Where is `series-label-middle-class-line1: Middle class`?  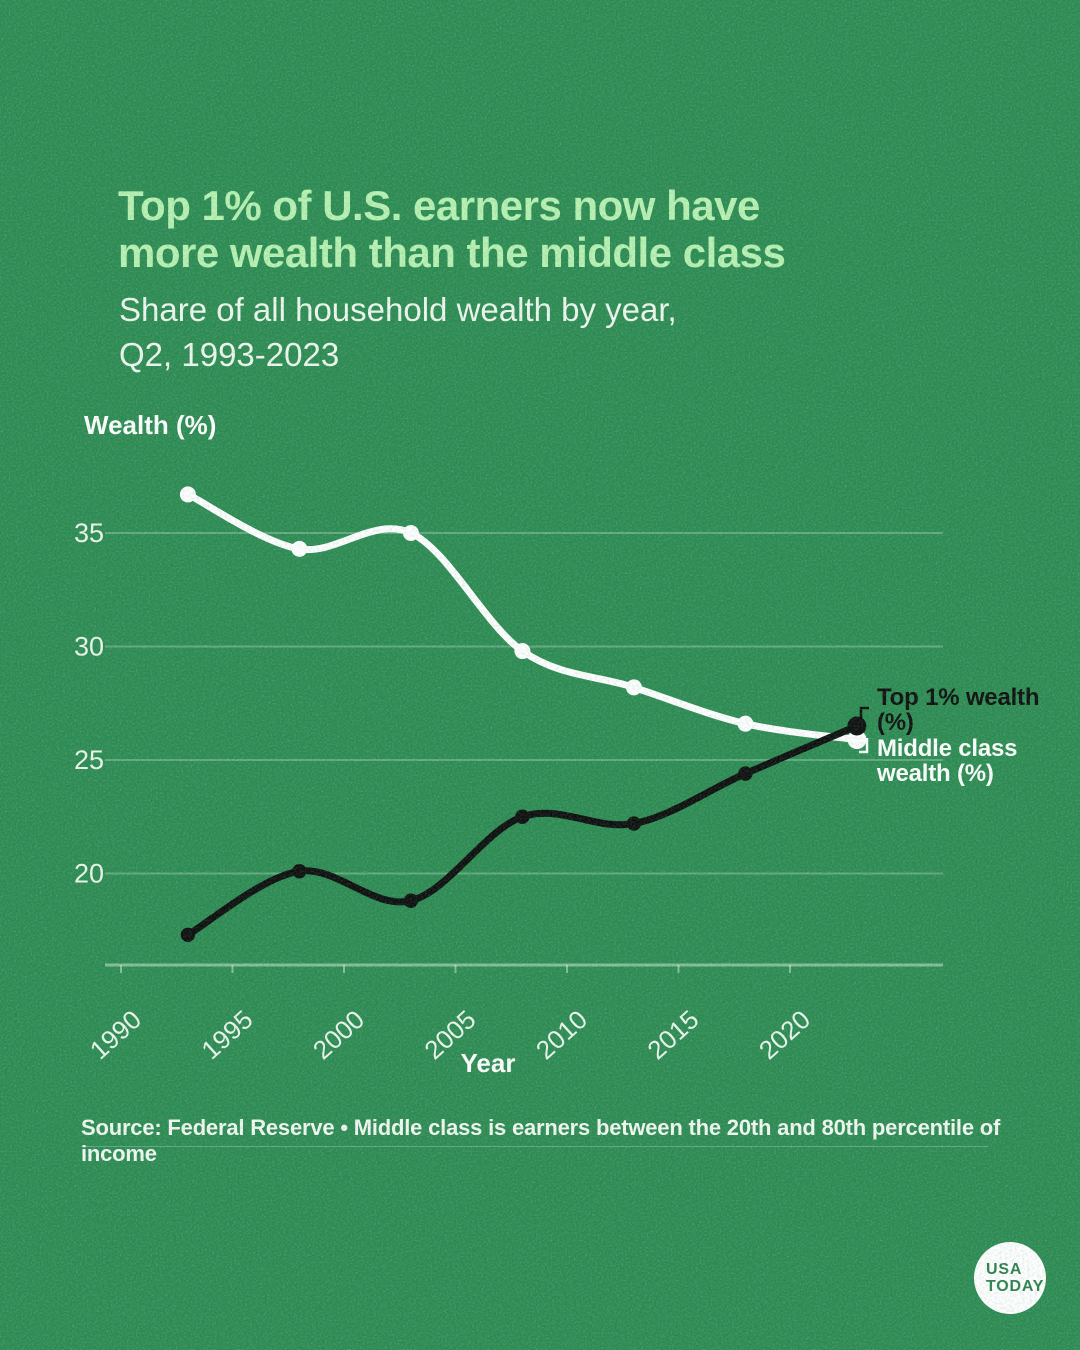 series-label-middle-class-line1: Middle class is located at coordinates (947, 748).